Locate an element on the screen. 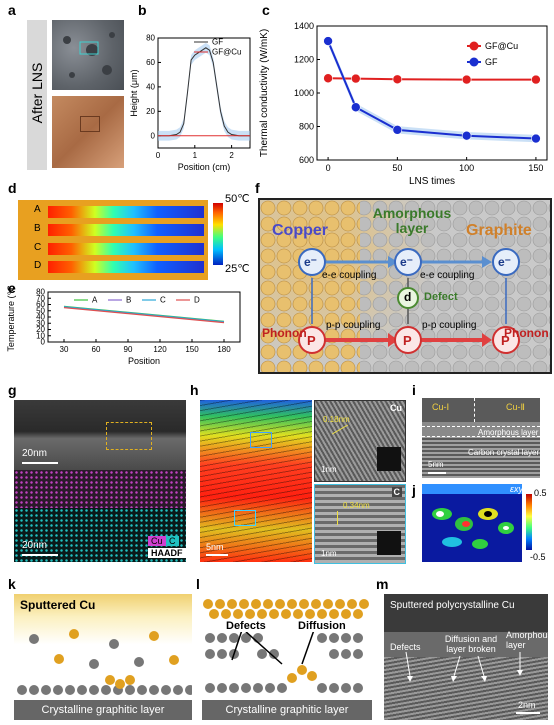 This screenshot has width=554, height=725. x-tick-label: 30 is located at coordinates (64, 349).